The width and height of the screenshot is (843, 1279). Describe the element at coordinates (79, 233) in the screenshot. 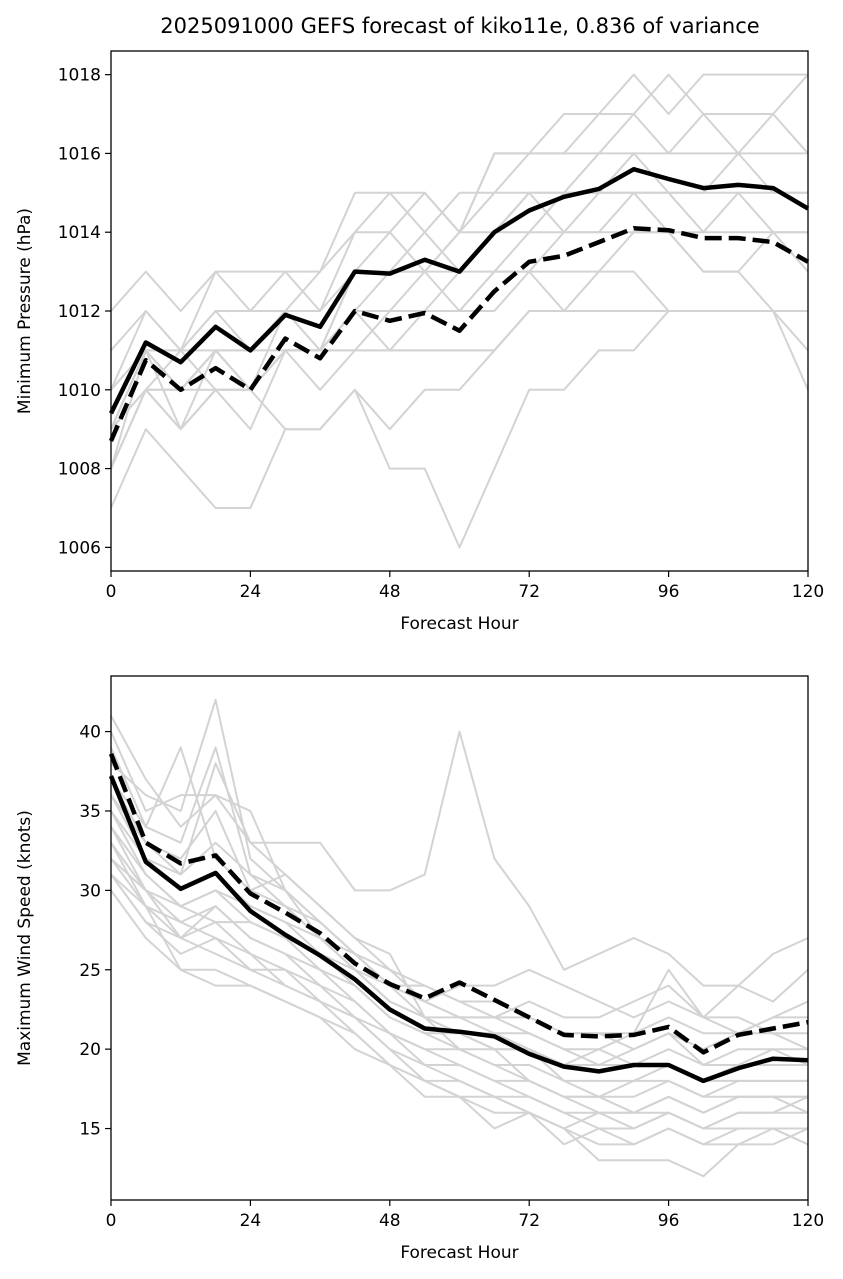

I see `pressure-y-tick-label: 1014` at that location.